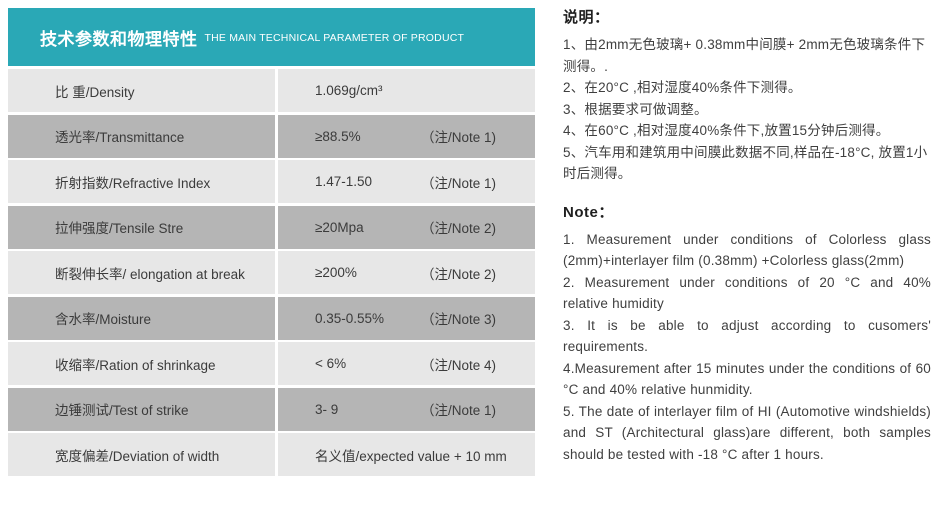 The height and width of the screenshot is (515, 938). What do you see at coordinates (141, 409) in the screenshot?
I see `parameter-label: 边锤测试/Test of strike` at bounding box center [141, 409].